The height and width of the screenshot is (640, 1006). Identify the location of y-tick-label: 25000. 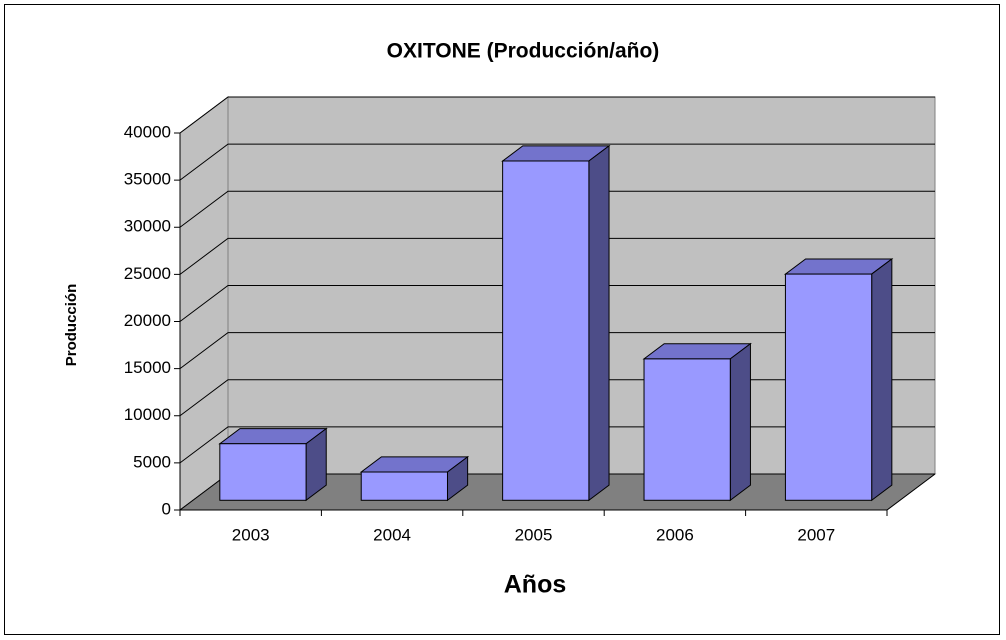
(147, 273).